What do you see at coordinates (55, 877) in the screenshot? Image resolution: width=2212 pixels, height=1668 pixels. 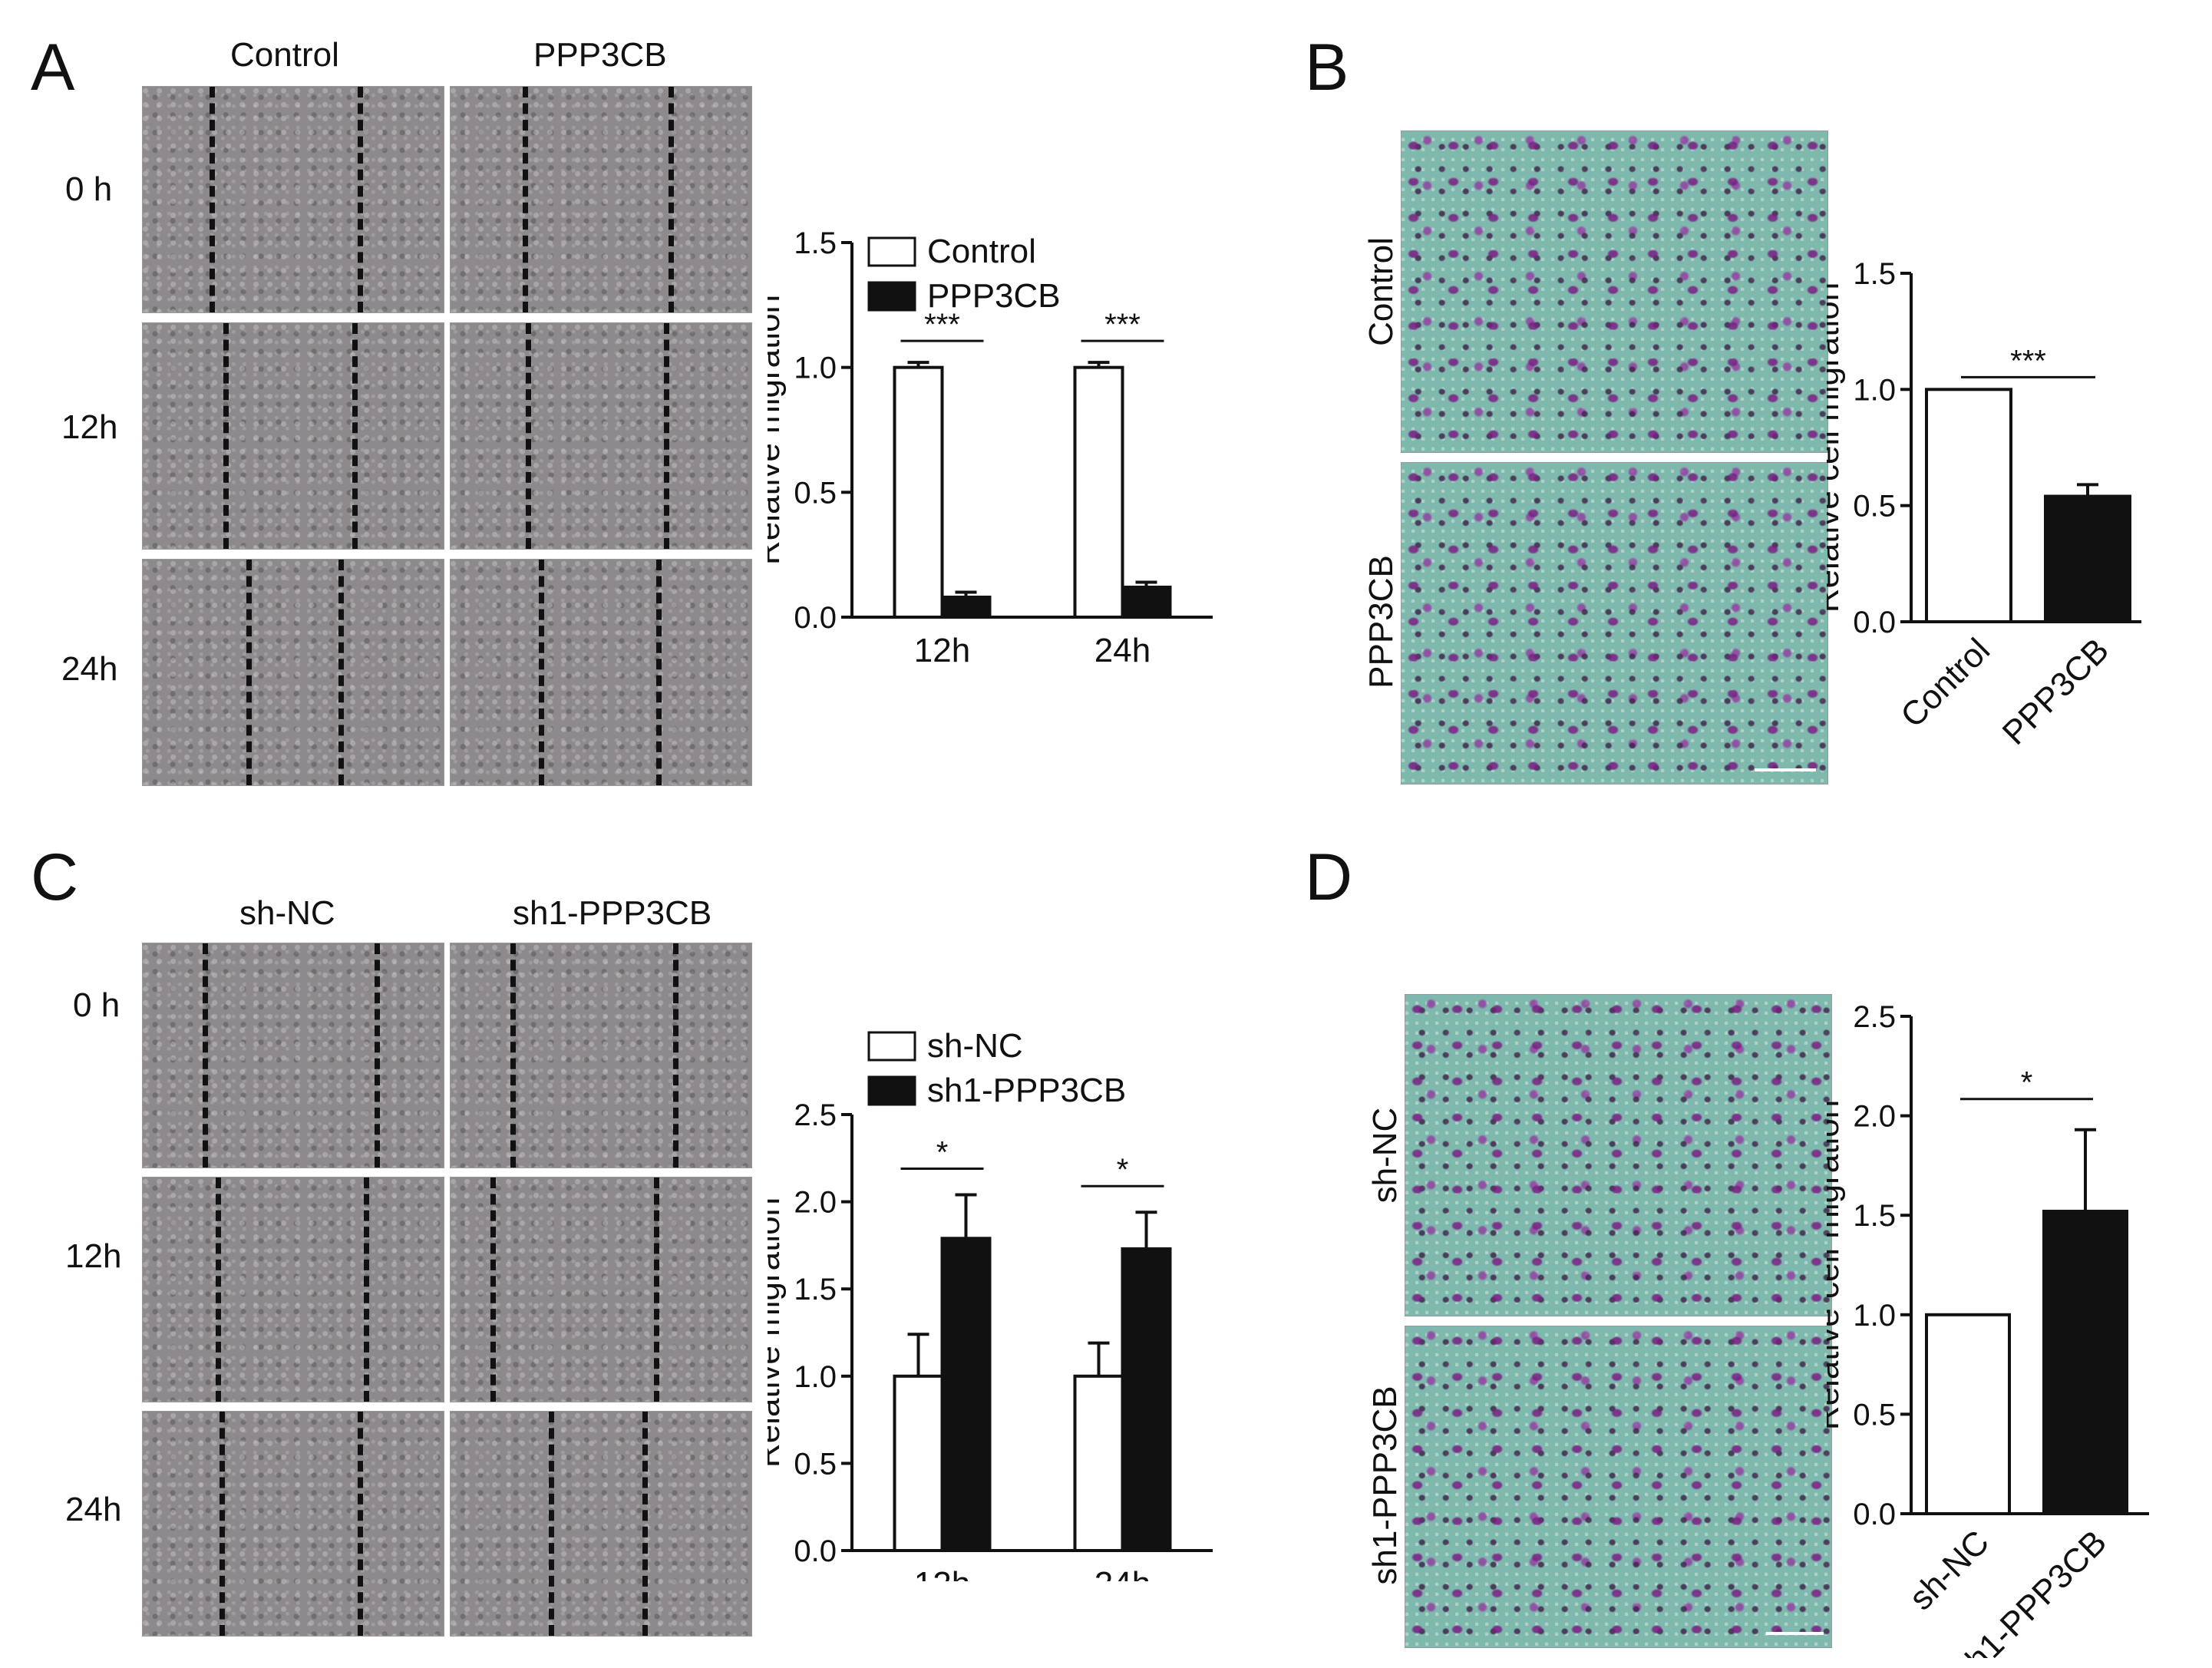 I see `panel-letter-c: C` at bounding box center [55, 877].